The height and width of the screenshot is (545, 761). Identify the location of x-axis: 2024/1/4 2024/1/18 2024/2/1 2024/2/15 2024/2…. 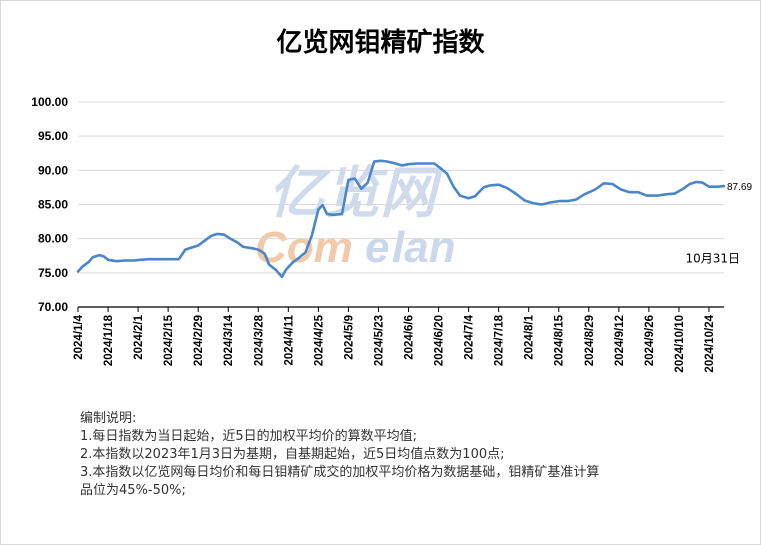
(394, 340).